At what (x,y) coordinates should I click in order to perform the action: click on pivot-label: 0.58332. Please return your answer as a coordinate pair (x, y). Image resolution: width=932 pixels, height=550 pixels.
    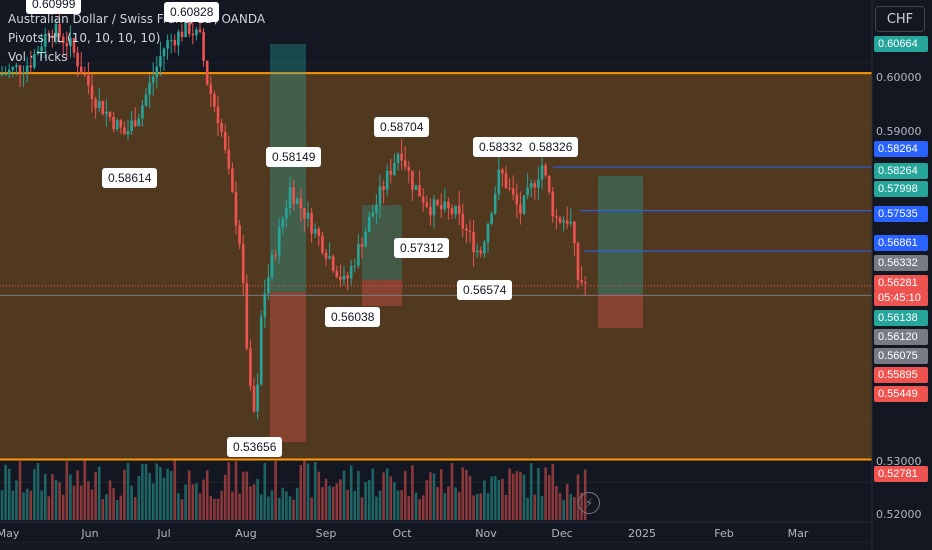
    Looking at the image, I should click on (501, 147).